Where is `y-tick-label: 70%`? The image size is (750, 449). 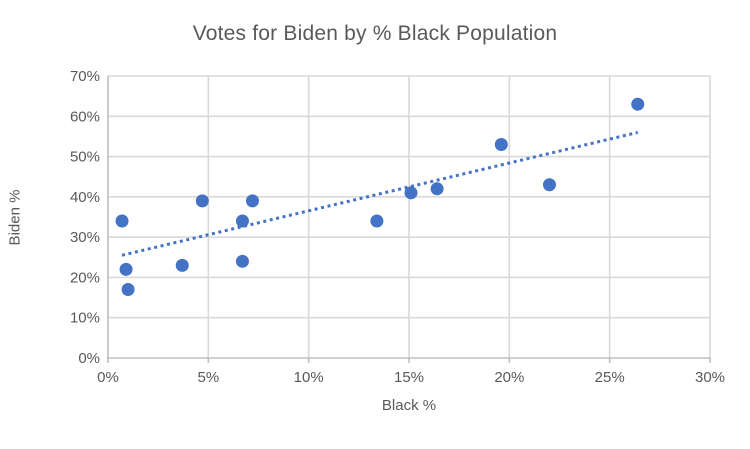 y-tick-label: 70% is located at coordinates (85, 76).